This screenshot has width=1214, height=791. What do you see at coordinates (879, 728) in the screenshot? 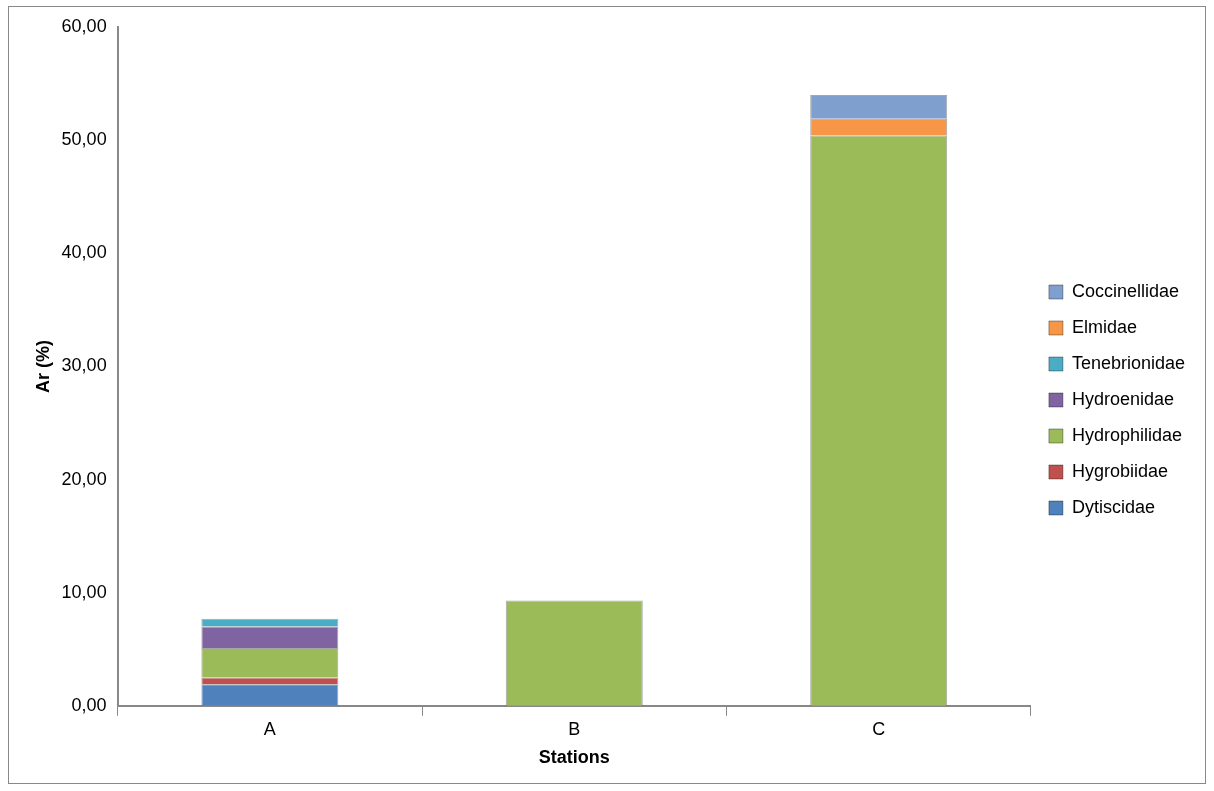
I see `x-tick-label: C` at bounding box center [879, 728].